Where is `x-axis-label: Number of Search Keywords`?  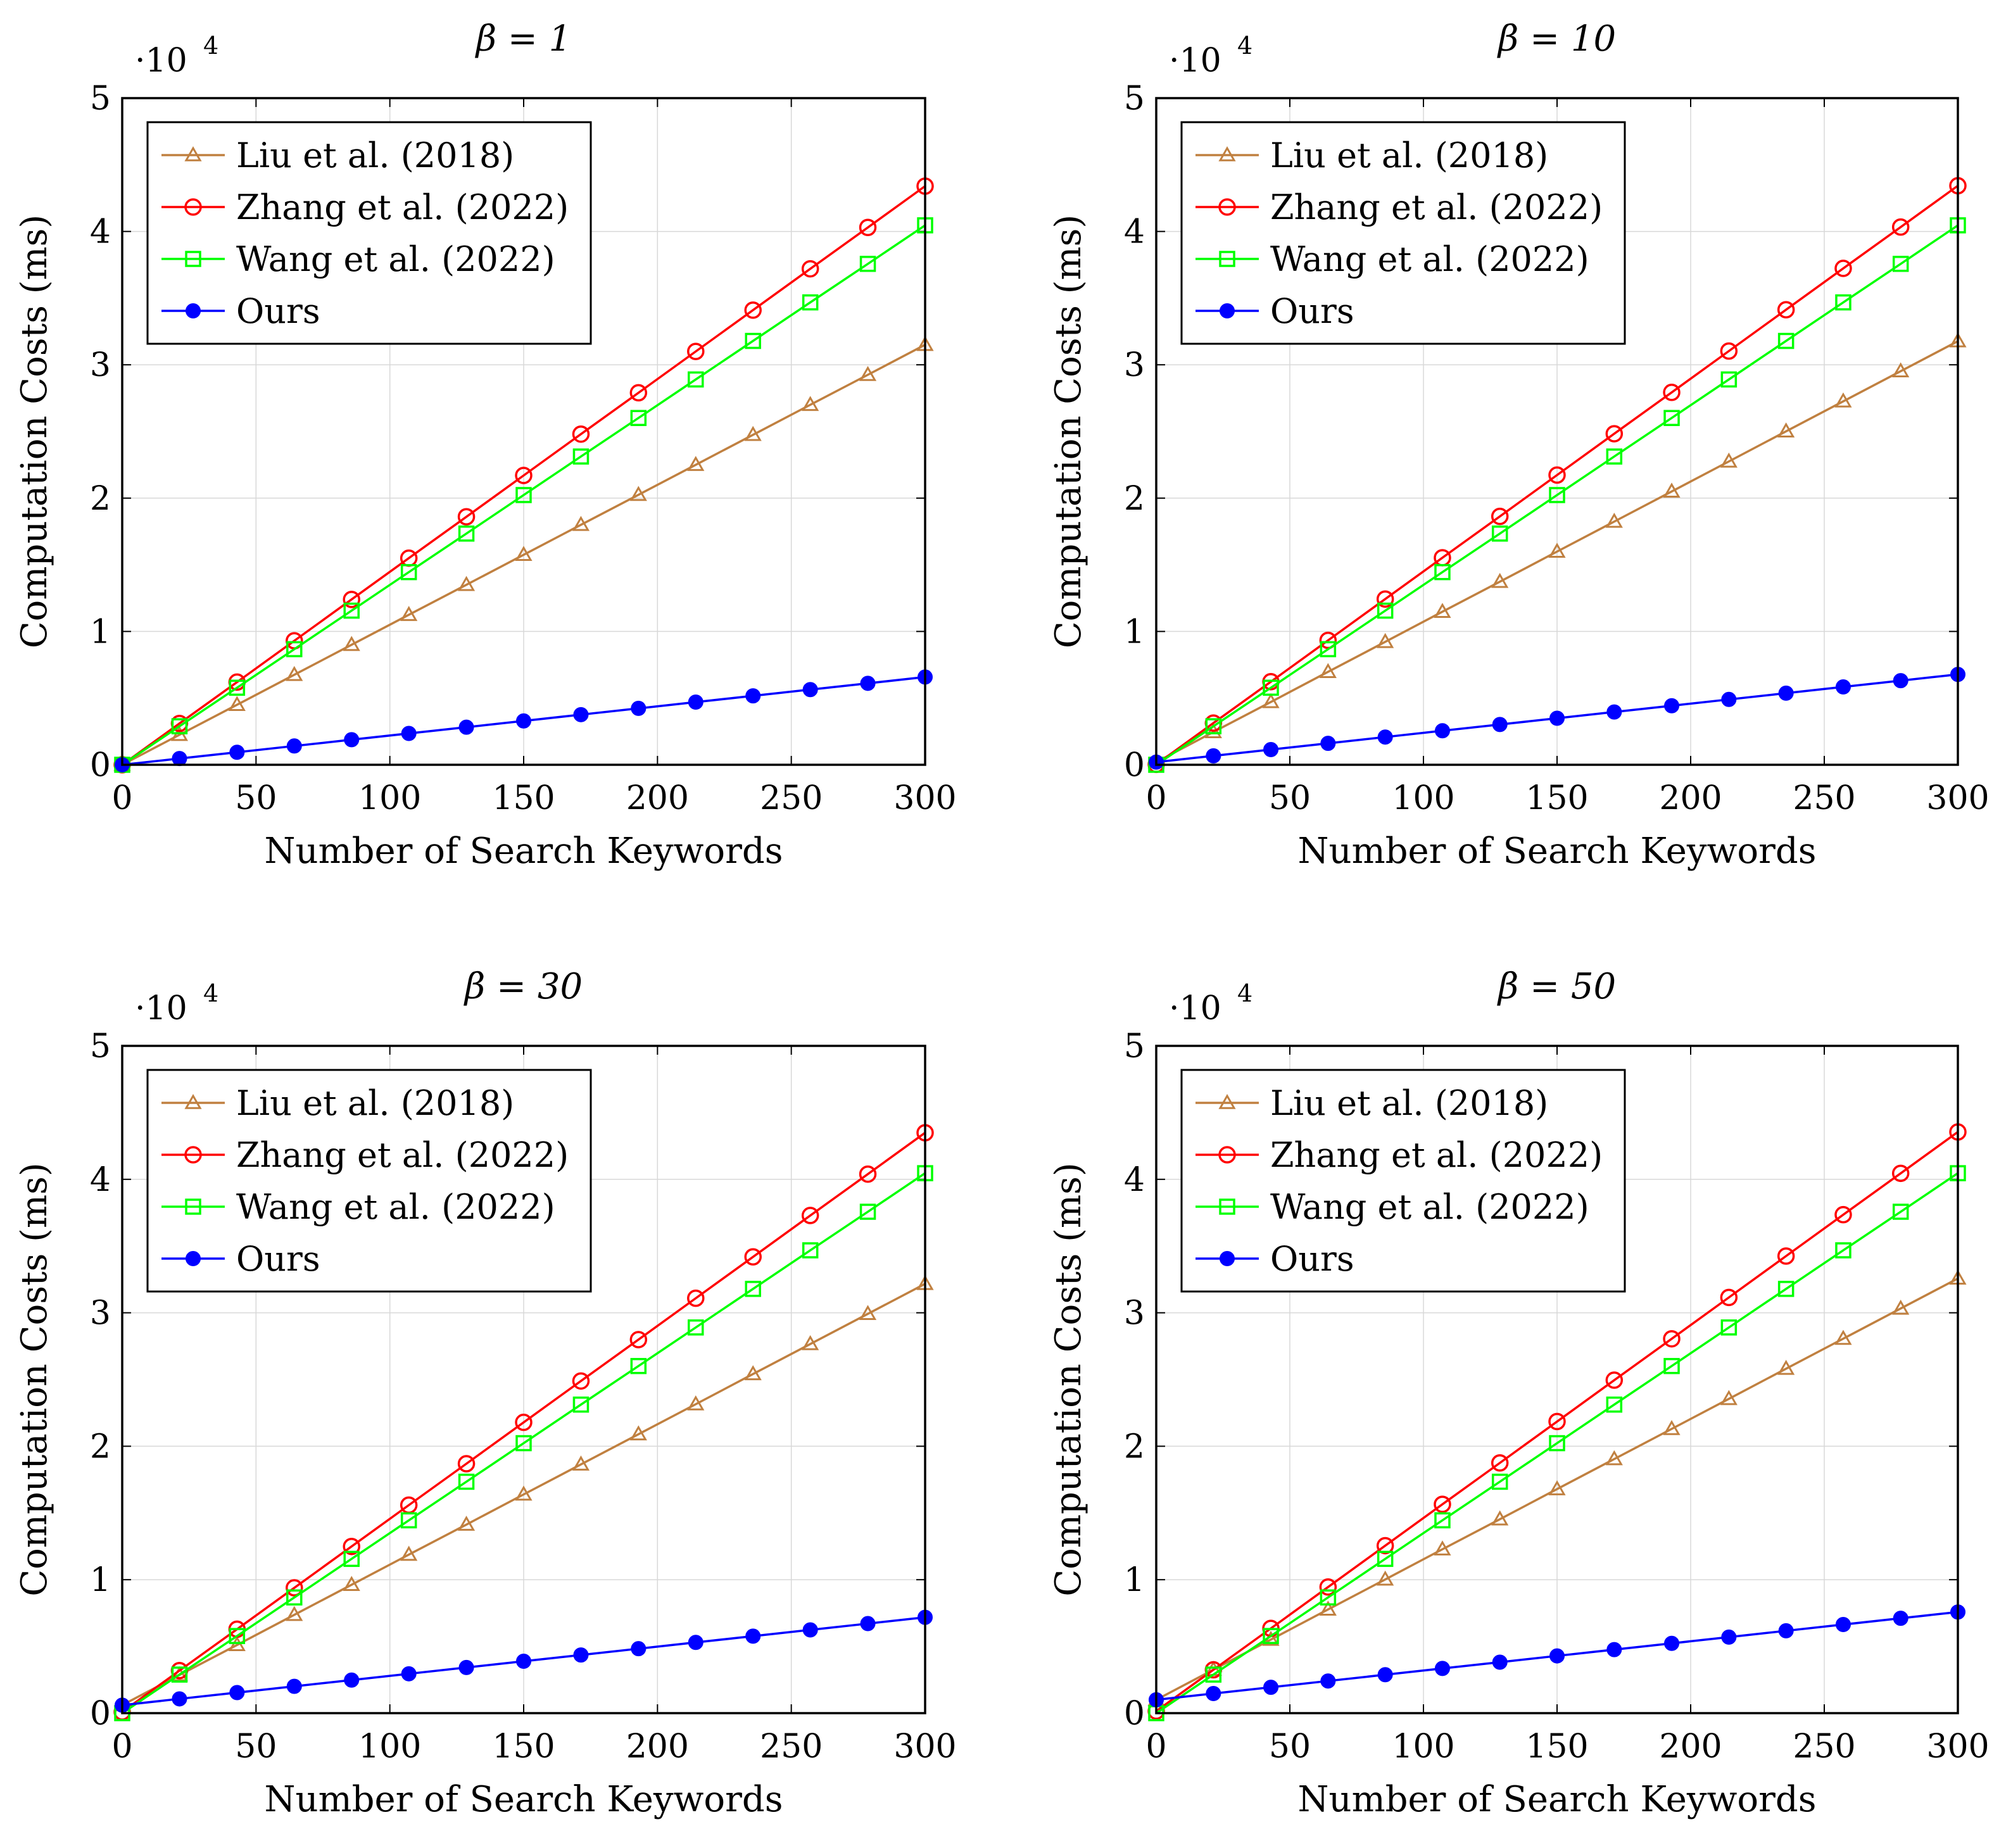 x-axis-label: Number of Search Keywords is located at coordinates (1558, 1799).